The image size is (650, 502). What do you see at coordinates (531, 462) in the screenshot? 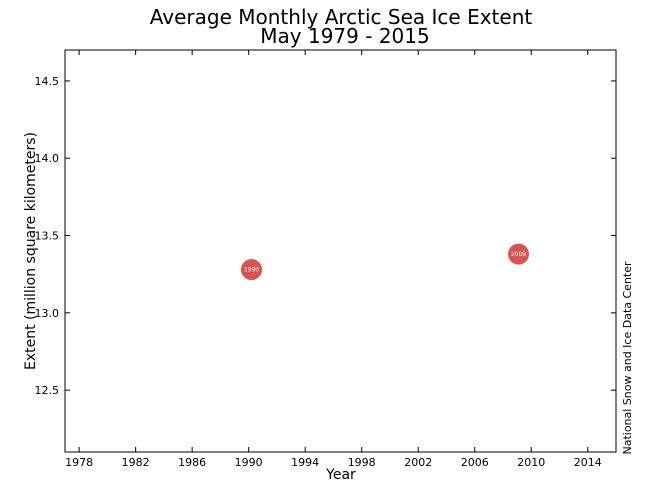
I see `x-tick-label: 2010` at bounding box center [531, 462].